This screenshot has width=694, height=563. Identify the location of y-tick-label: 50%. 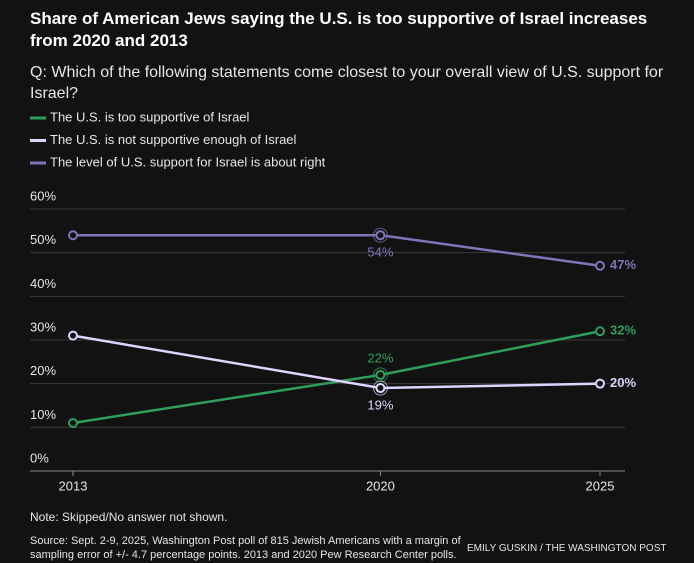
(43, 239).